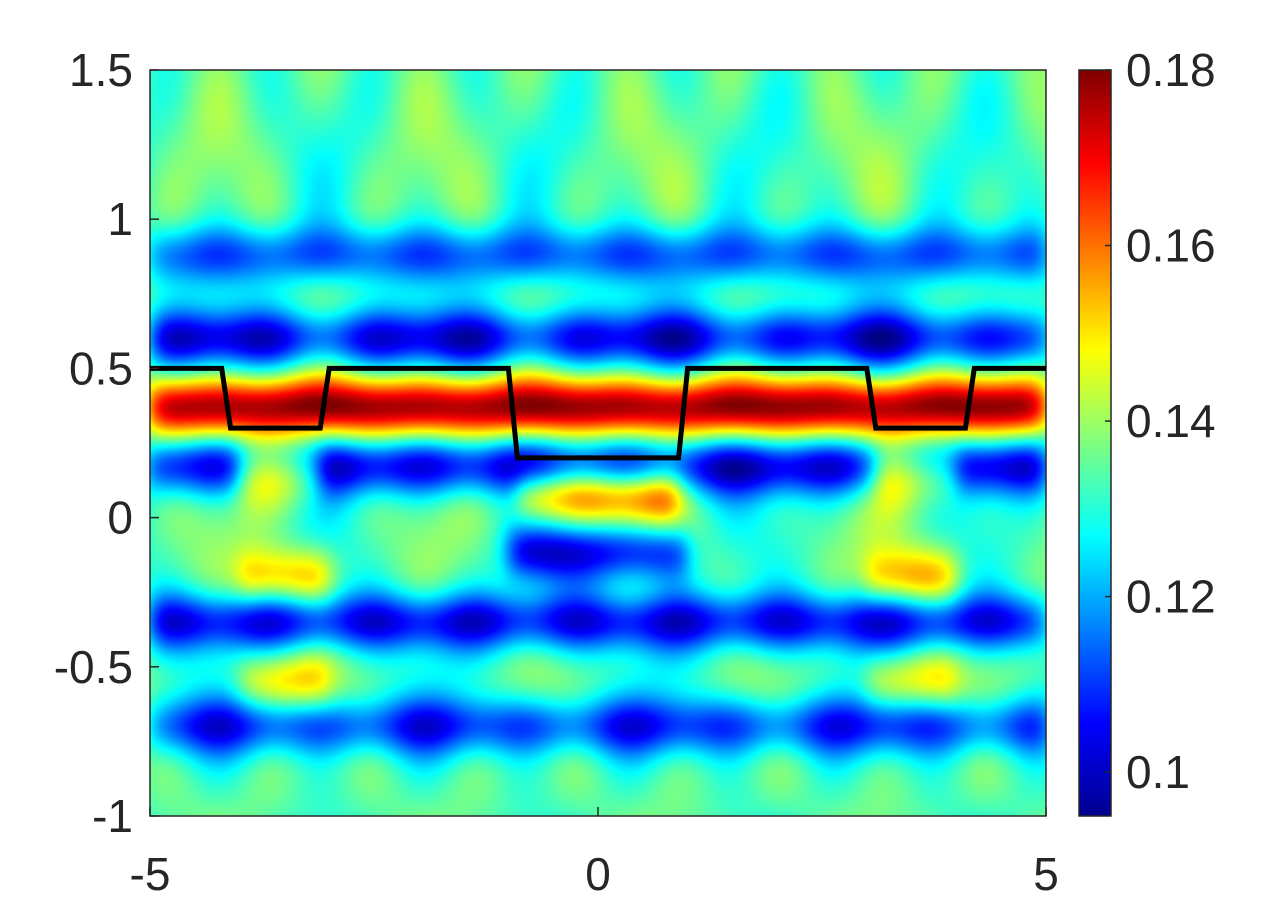 The width and height of the screenshot is (1262, 918). Describe the element at coordinates (1171, 70) in the screenshot. I see `colorbar-tick-label: 0.18` at that location.